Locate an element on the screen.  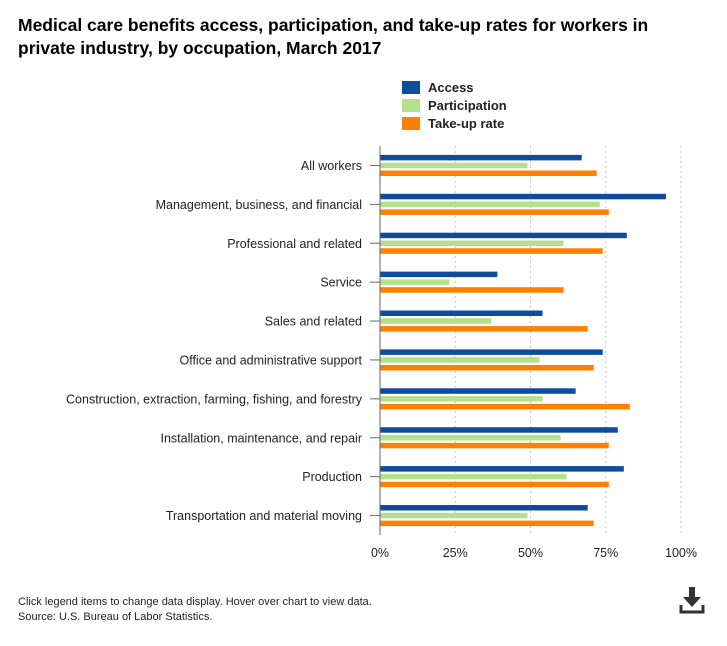
legend-swatch-access is located at coordinates (411, 87).